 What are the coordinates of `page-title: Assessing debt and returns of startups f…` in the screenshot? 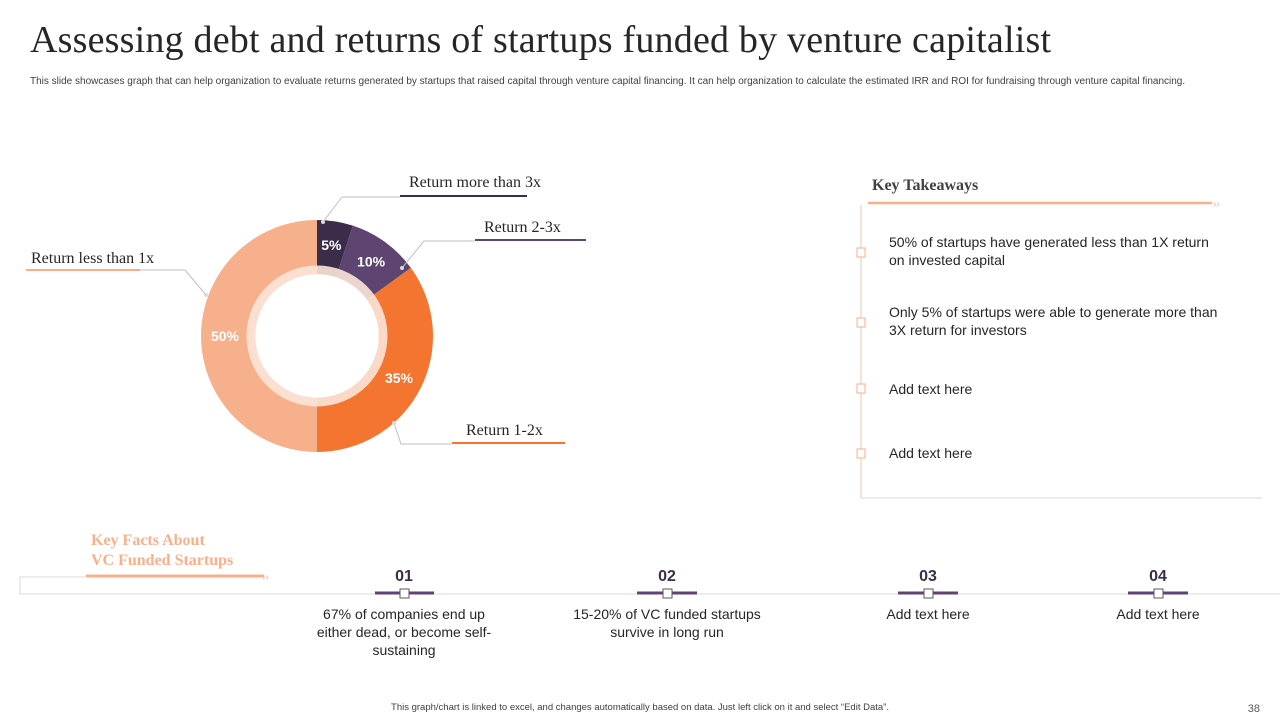 It's located at (541, 40).